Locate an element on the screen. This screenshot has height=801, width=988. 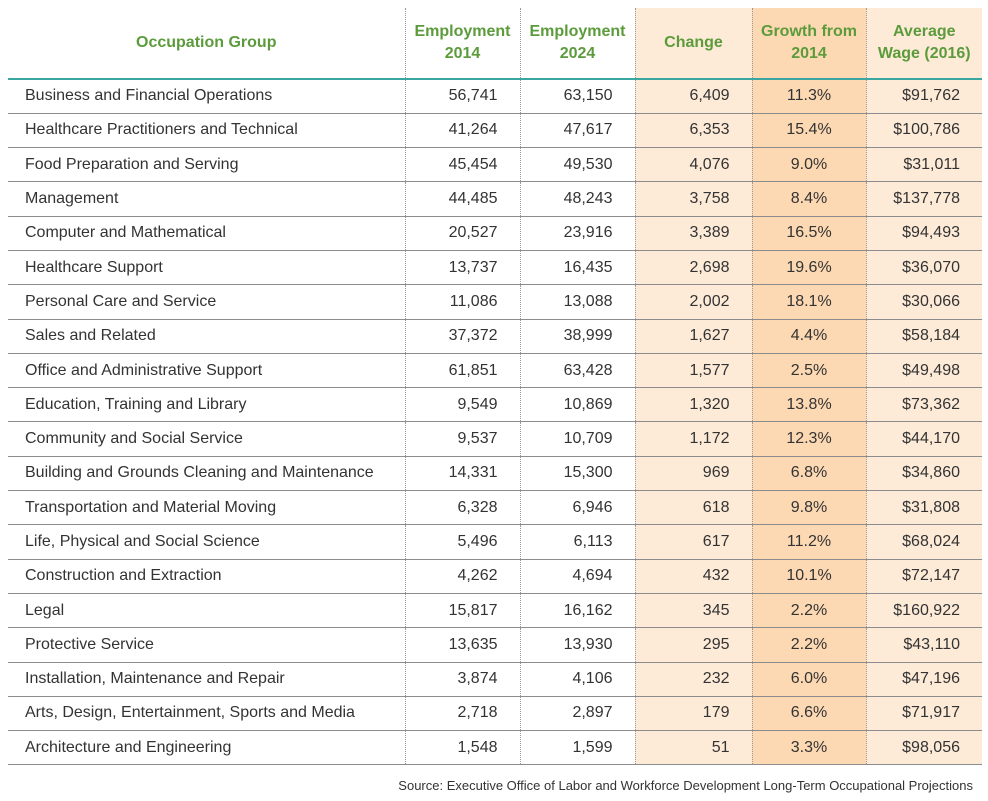
value-cell: 15,817 is located at coordinates (462, 611).